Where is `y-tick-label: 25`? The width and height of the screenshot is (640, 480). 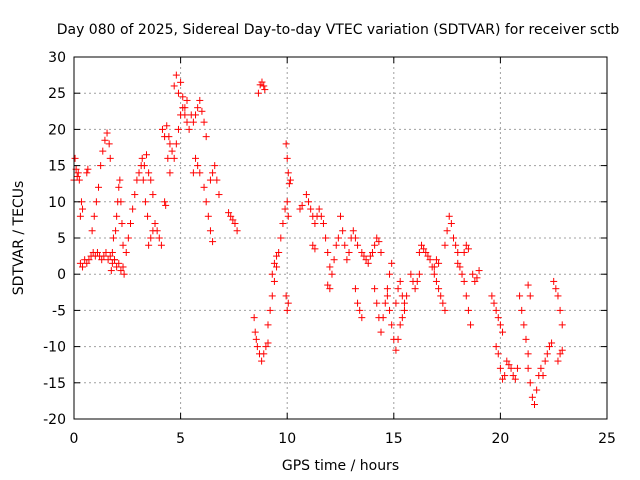
y-tick-label: 25 is located at coordinates (57, 94).